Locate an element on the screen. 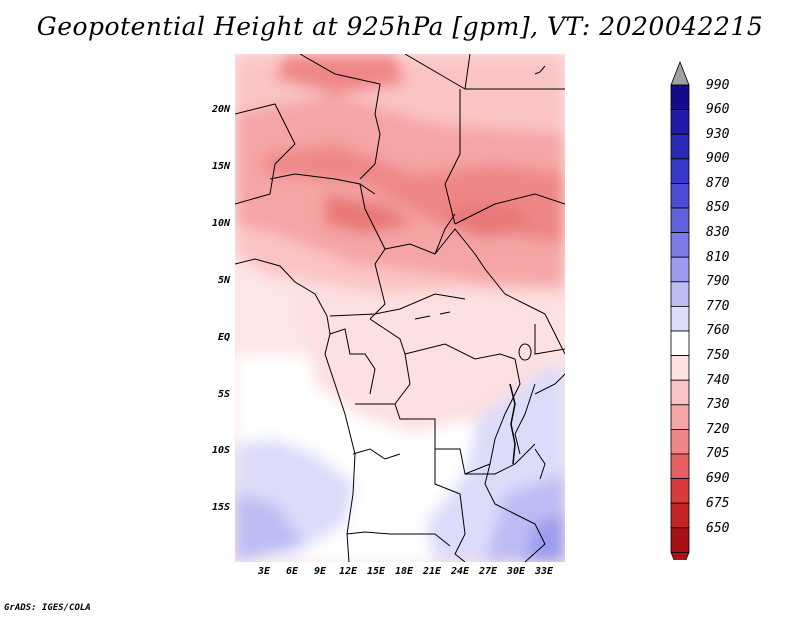  colorbar-label: 730 is located at coordinates (718, 404).